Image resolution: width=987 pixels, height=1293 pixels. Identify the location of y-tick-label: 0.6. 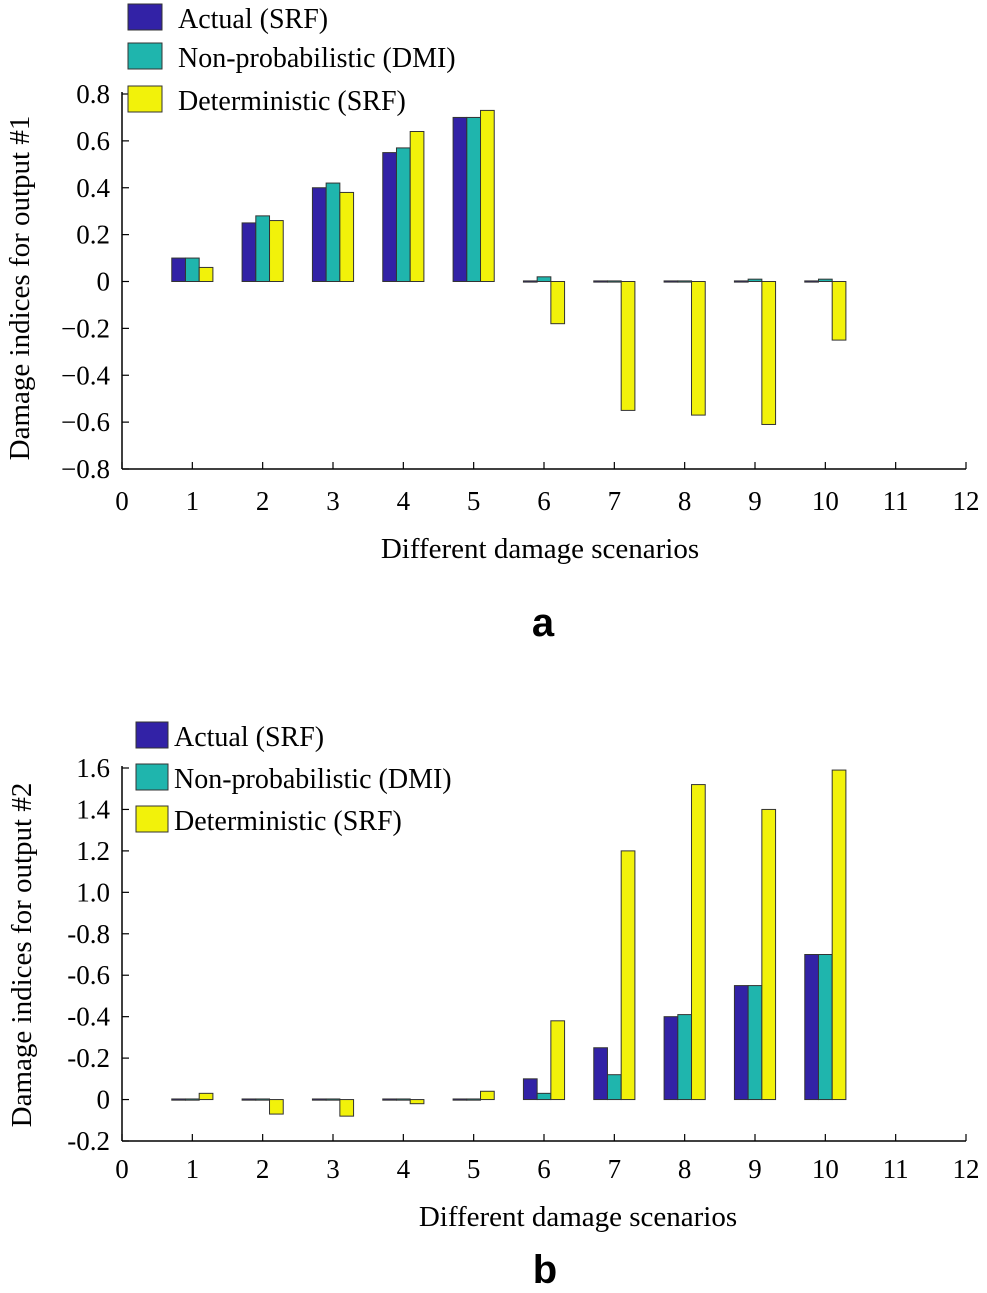
(93, 141).